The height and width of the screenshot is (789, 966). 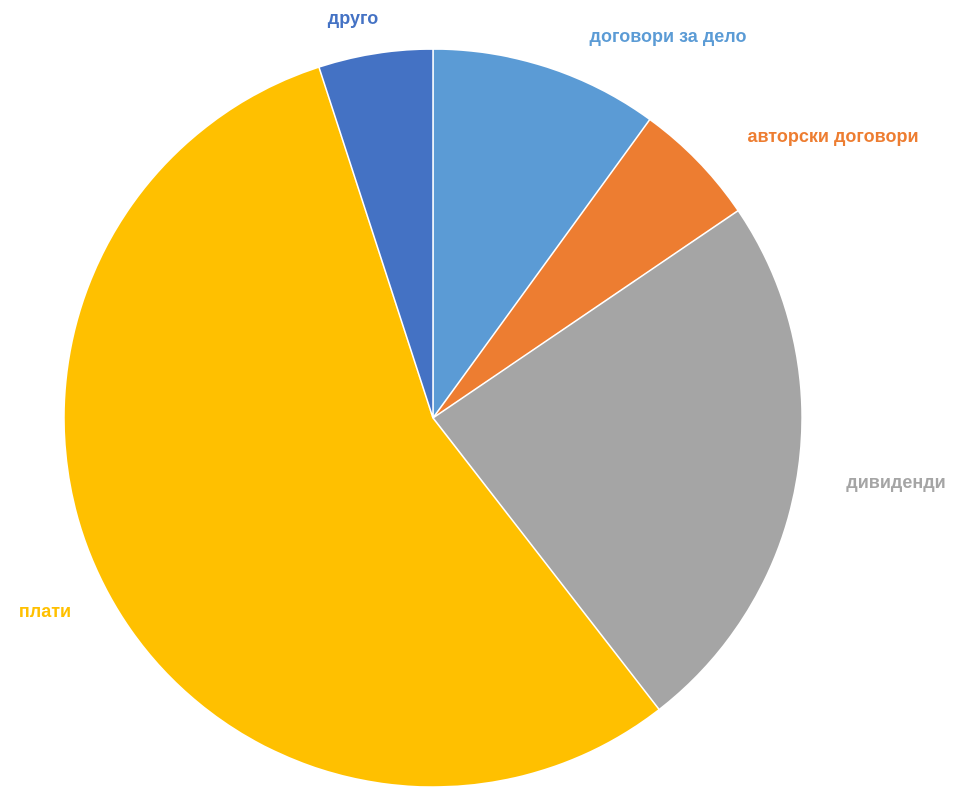 I want to click on slice-label: друго, so click(x=353, y=18).